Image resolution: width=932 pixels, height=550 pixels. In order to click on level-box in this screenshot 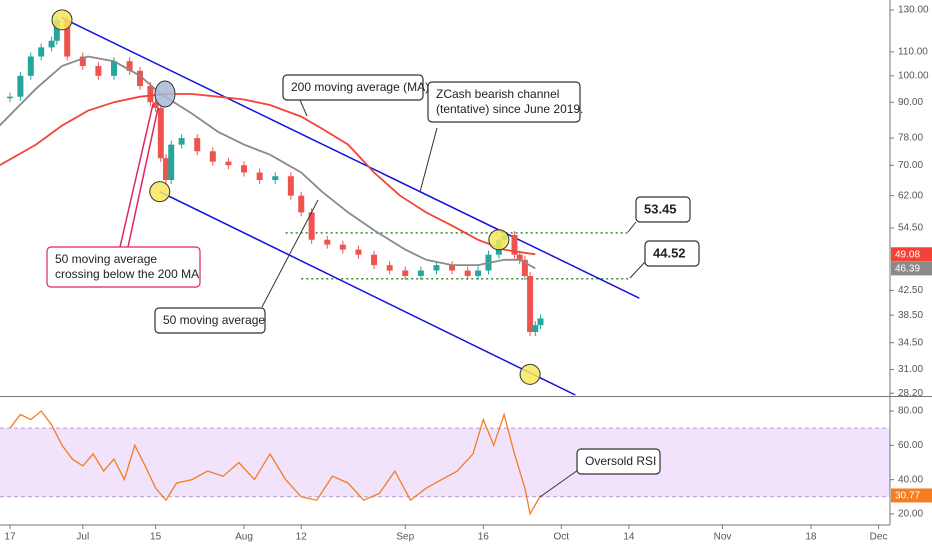, I will do `click(663, 209)`.